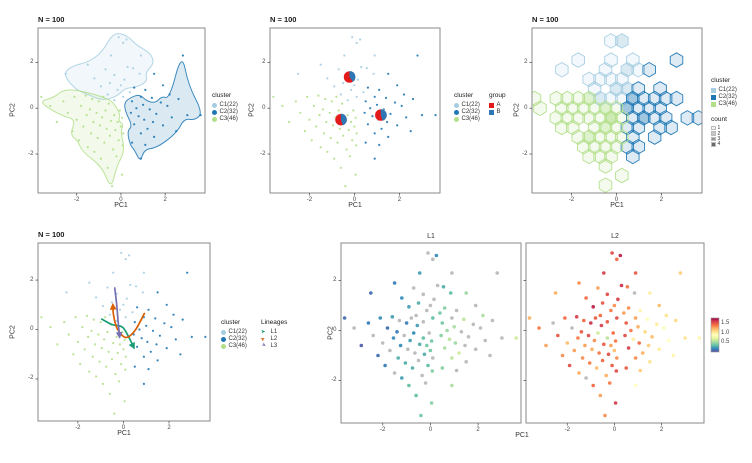 This screenshot has width=752, height=463. I want to click on panel-C, so click(616, 111).